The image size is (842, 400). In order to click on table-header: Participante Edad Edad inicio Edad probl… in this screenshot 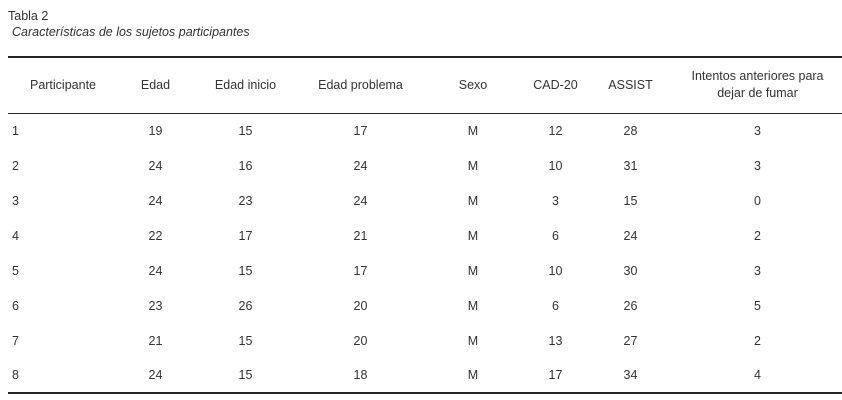, I will do `click(425, 85)`.